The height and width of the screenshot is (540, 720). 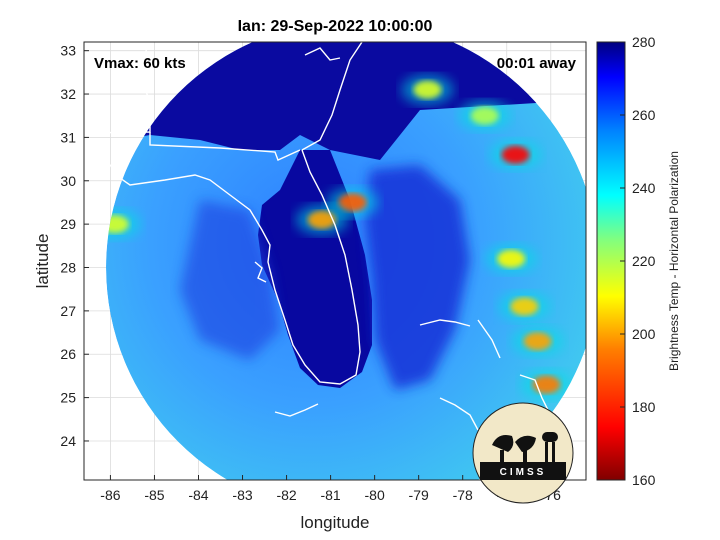 I want to click on time-away-annotation: 00:01 away, so click(x=537, y=63).